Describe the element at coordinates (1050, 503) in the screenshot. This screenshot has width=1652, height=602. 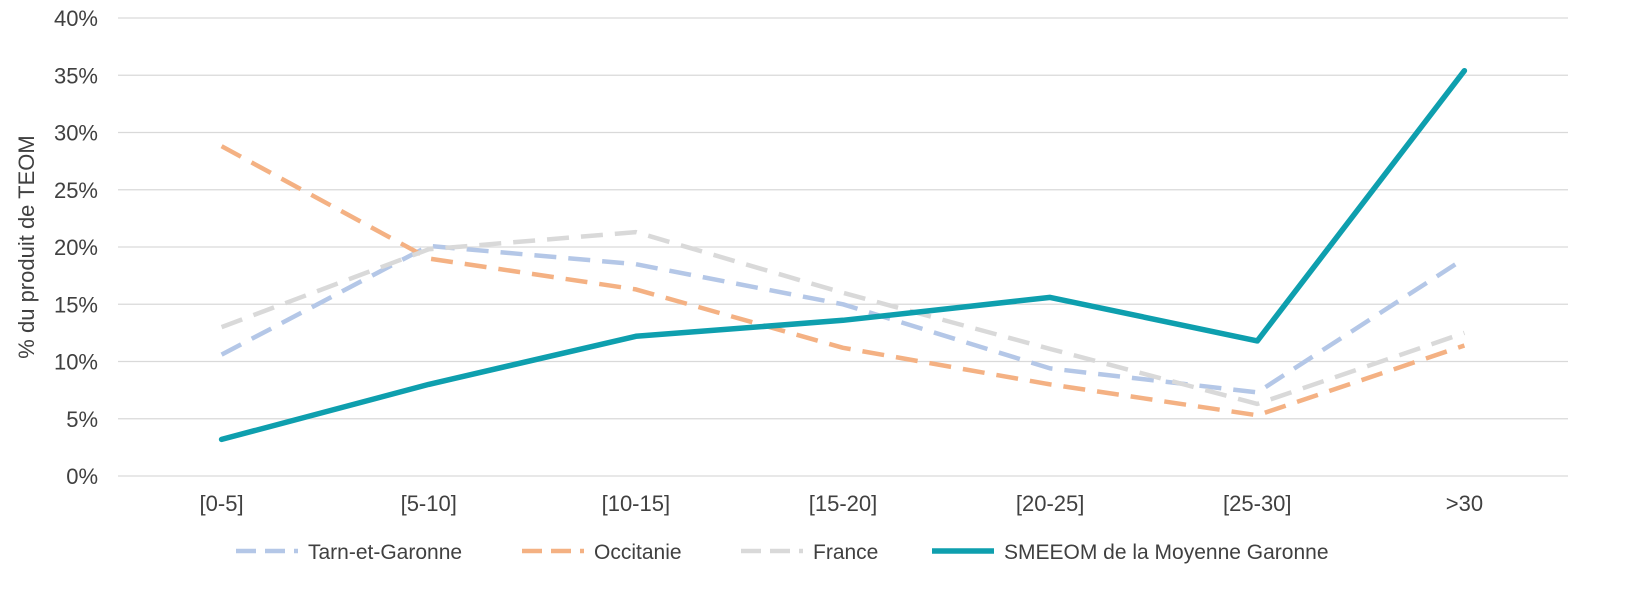
I see `x-tick-label: [20-25]` at that location.